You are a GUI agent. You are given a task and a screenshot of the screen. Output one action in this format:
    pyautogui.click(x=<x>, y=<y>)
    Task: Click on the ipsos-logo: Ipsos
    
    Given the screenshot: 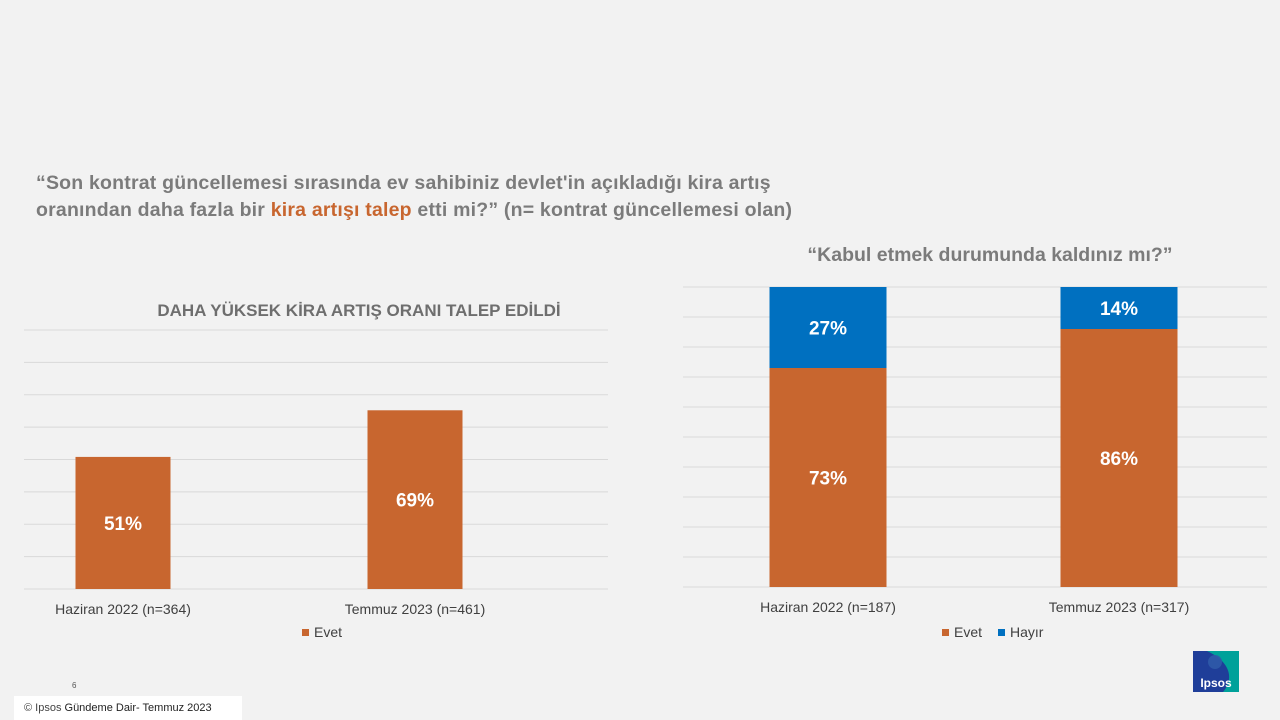 What is the action you would take?
    pyautogui.click(x=1216, y=671)
    